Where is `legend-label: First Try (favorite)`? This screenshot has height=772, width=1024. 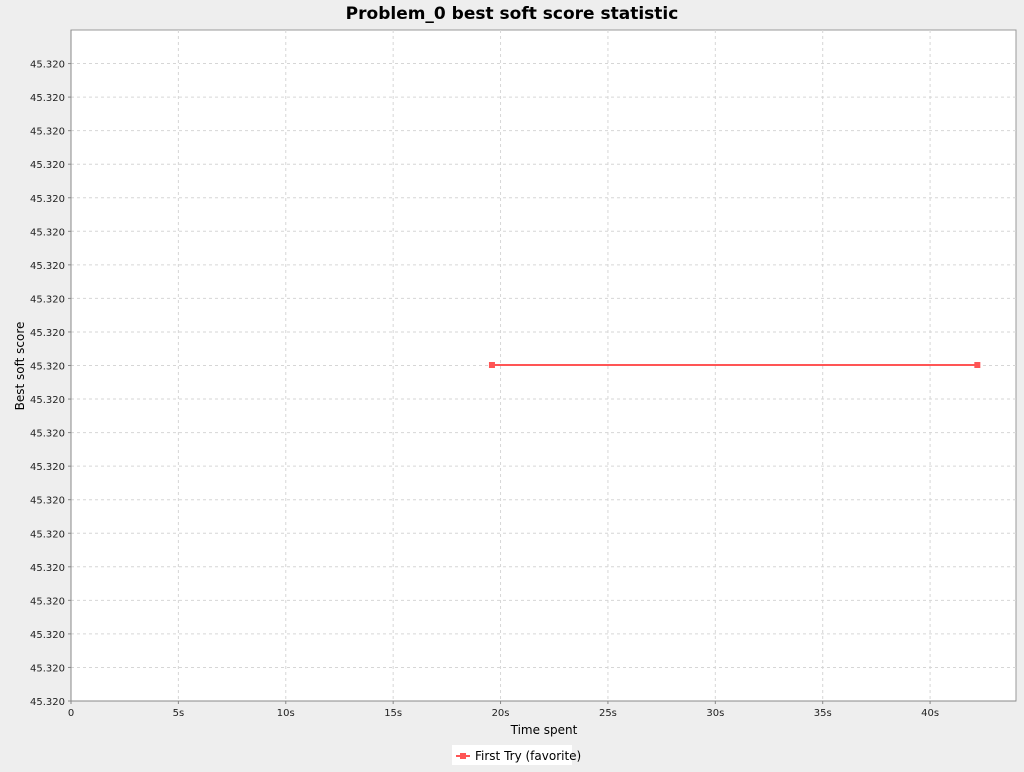
legend-label: First Try (favorite) is located at coordinates (528, 756).